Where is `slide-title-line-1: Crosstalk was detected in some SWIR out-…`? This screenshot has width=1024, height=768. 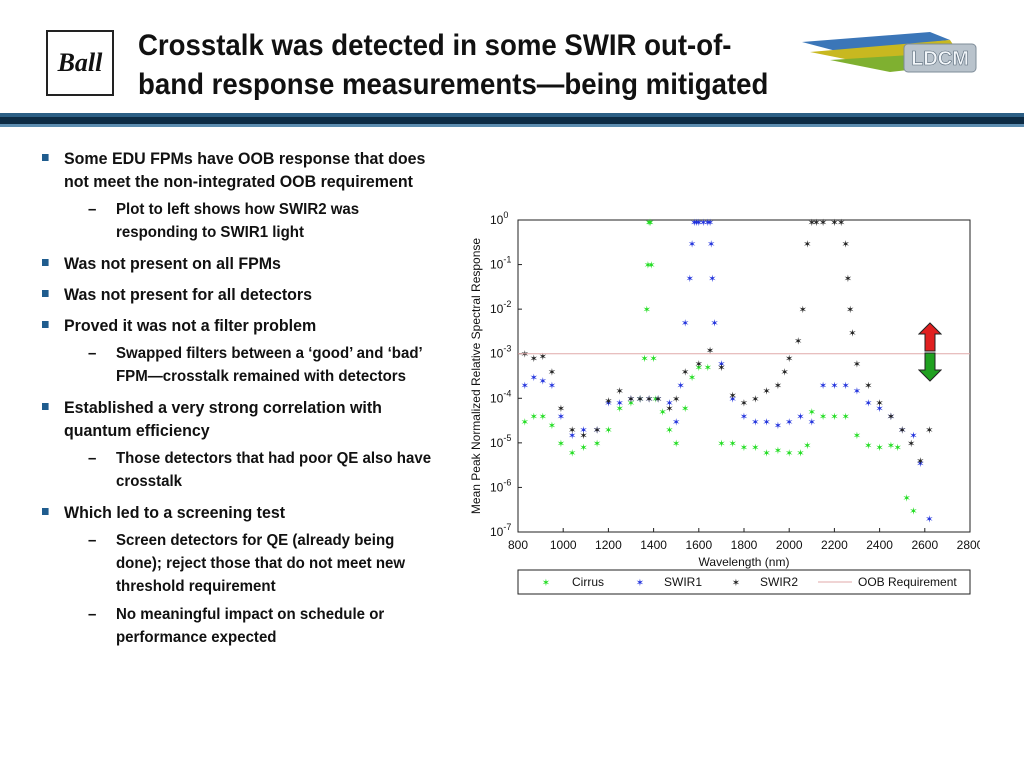
slide-title-line-1: Crosstalk was detected in some SWIR out-… is located at coordinates (435, 45).